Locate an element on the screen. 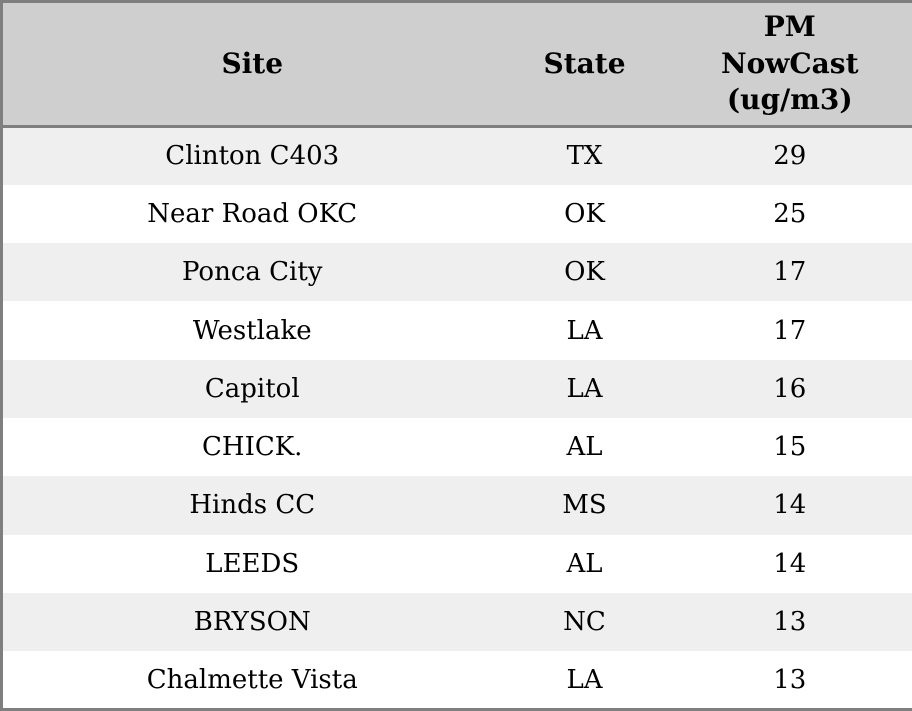  cell-site: Chalmette Vista is located at coordinates (252, 679).